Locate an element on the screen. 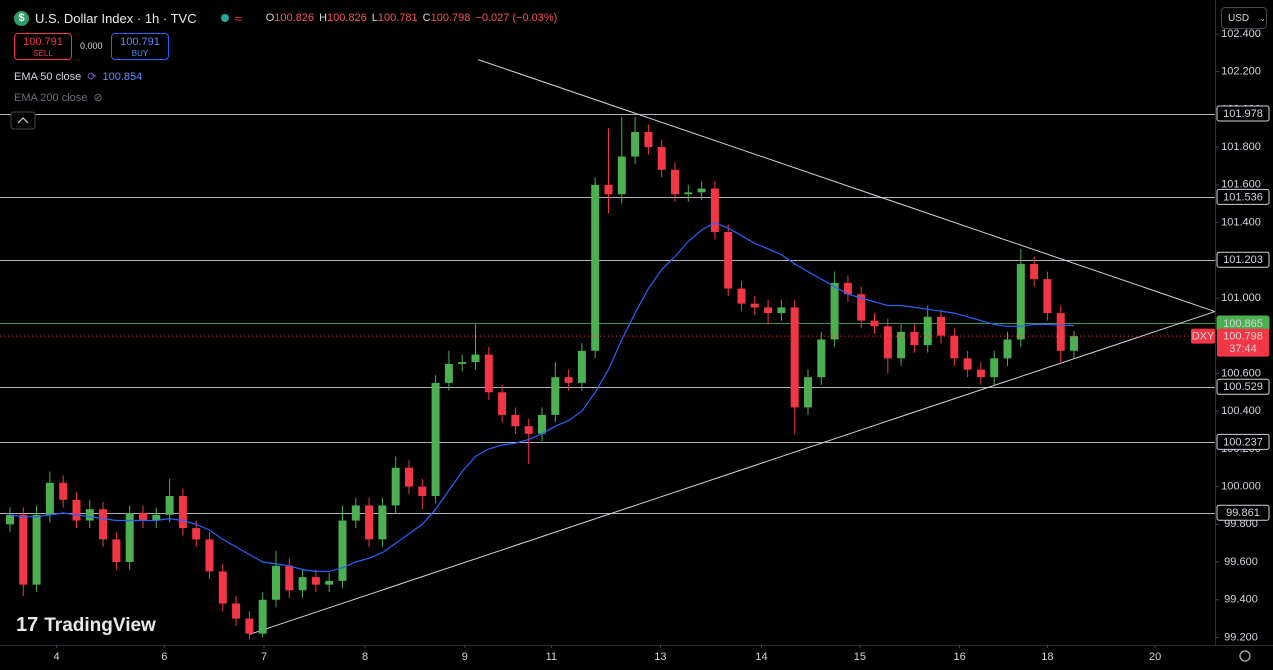 The width and height of the screenshot is (1273, 670). indicator-icon: ⟳ is located at coordinates (92, 77).